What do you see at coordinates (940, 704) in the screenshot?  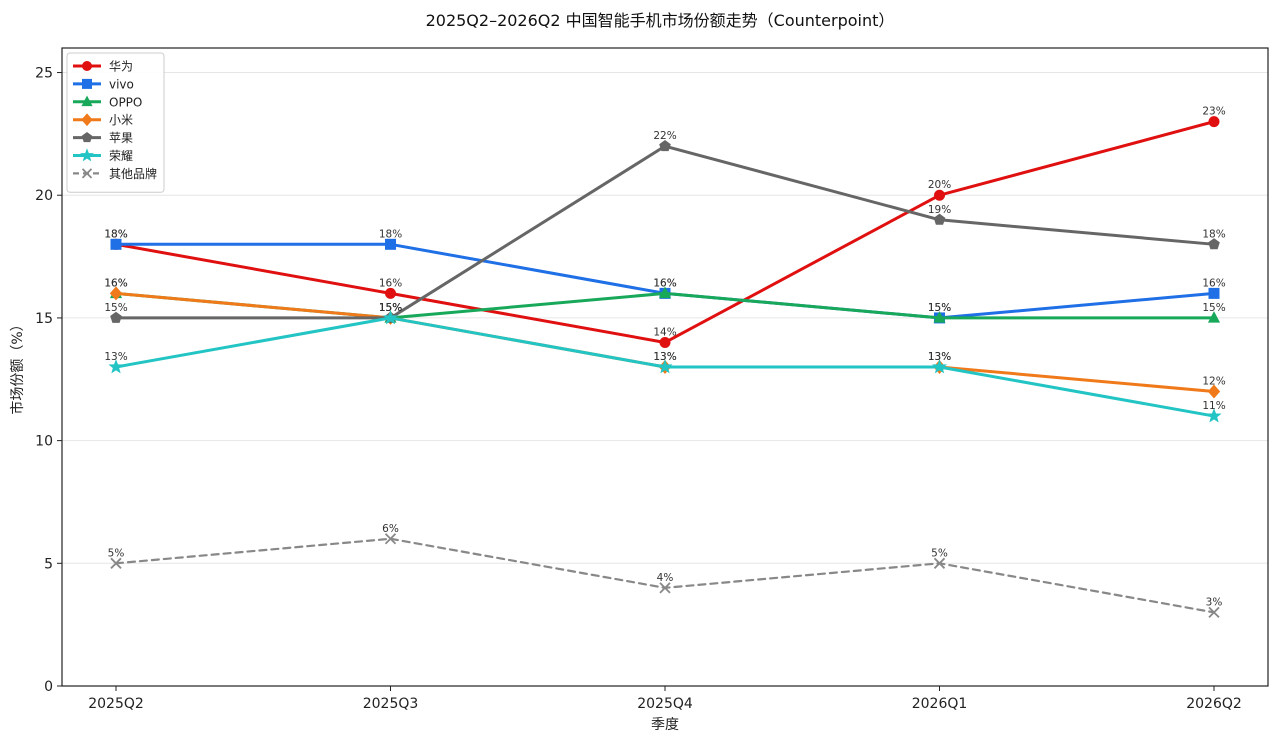 I see `x-tick-label: 2026Q1` at bounding box center [940, 704].